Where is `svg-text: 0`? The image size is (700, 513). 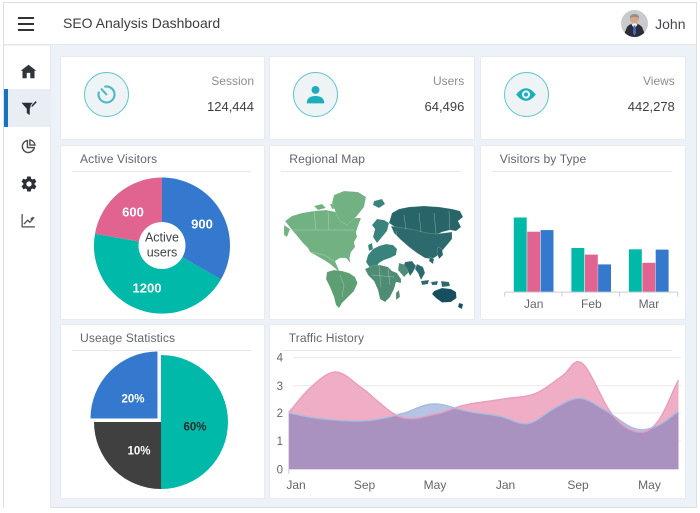 svg-text: 0 is located at coordinates (280, 470).